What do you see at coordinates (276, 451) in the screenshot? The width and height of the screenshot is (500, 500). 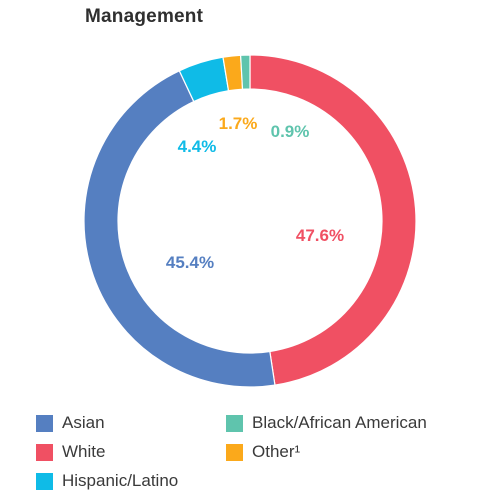 I see `legend-label-other: Other¹` at bounding box center [276, 451].